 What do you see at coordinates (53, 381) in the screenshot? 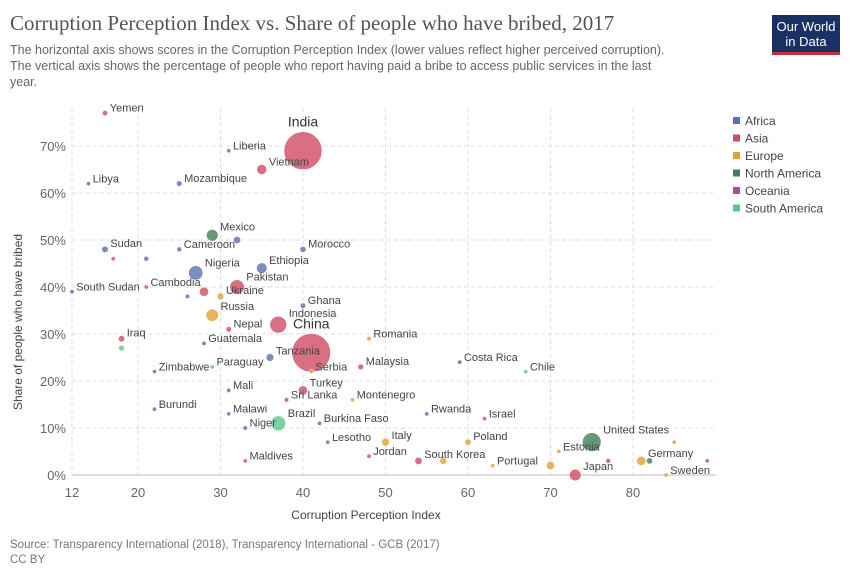
I see `y-tick-label: 20%` at bounding box center [53, 381].